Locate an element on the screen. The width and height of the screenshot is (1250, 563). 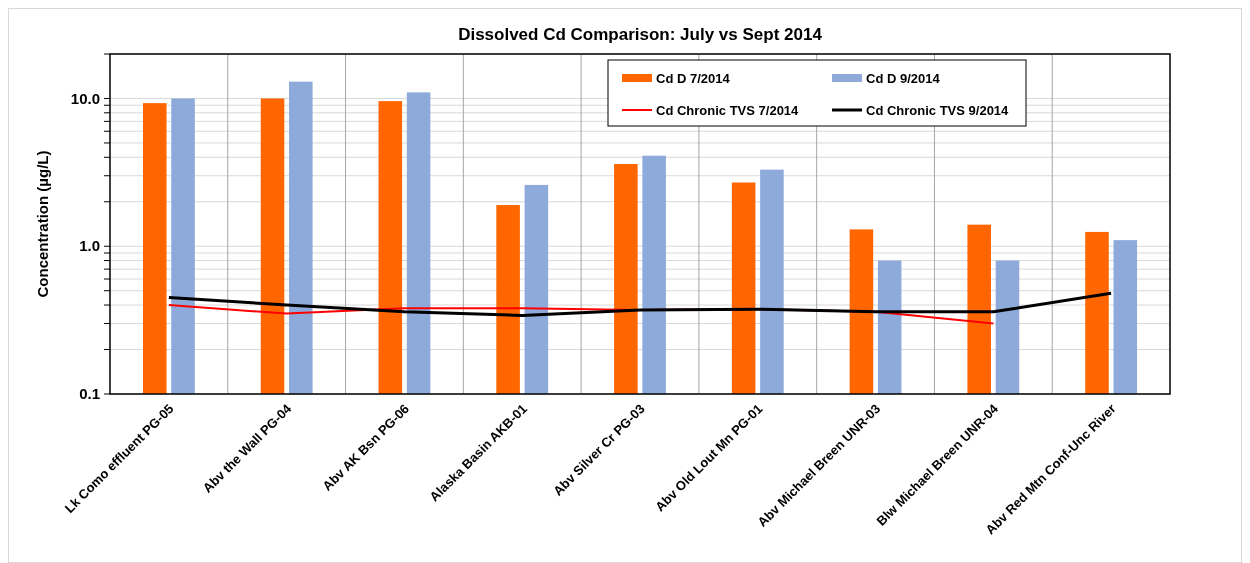
y-tick-label: 0.1 is located at coordinates (89, 394).